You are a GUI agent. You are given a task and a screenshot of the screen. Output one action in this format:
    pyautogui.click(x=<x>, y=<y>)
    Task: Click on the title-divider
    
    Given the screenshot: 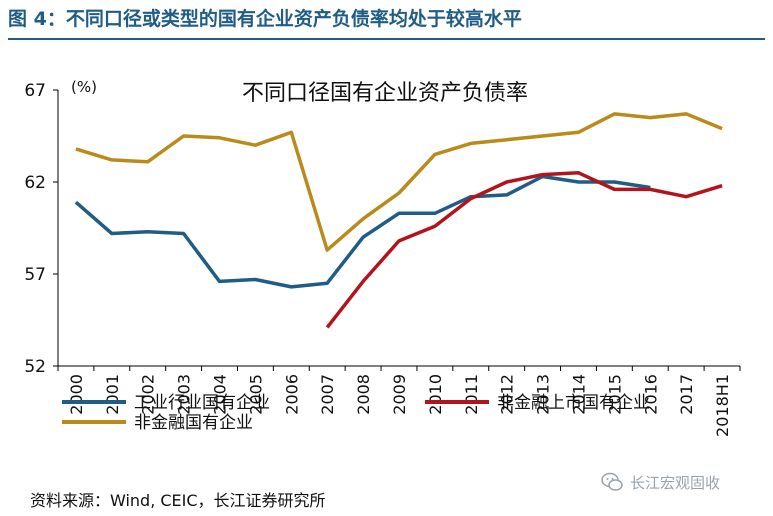 What is the action you would take?
    pyautogui.click(x=386, y=39)
    